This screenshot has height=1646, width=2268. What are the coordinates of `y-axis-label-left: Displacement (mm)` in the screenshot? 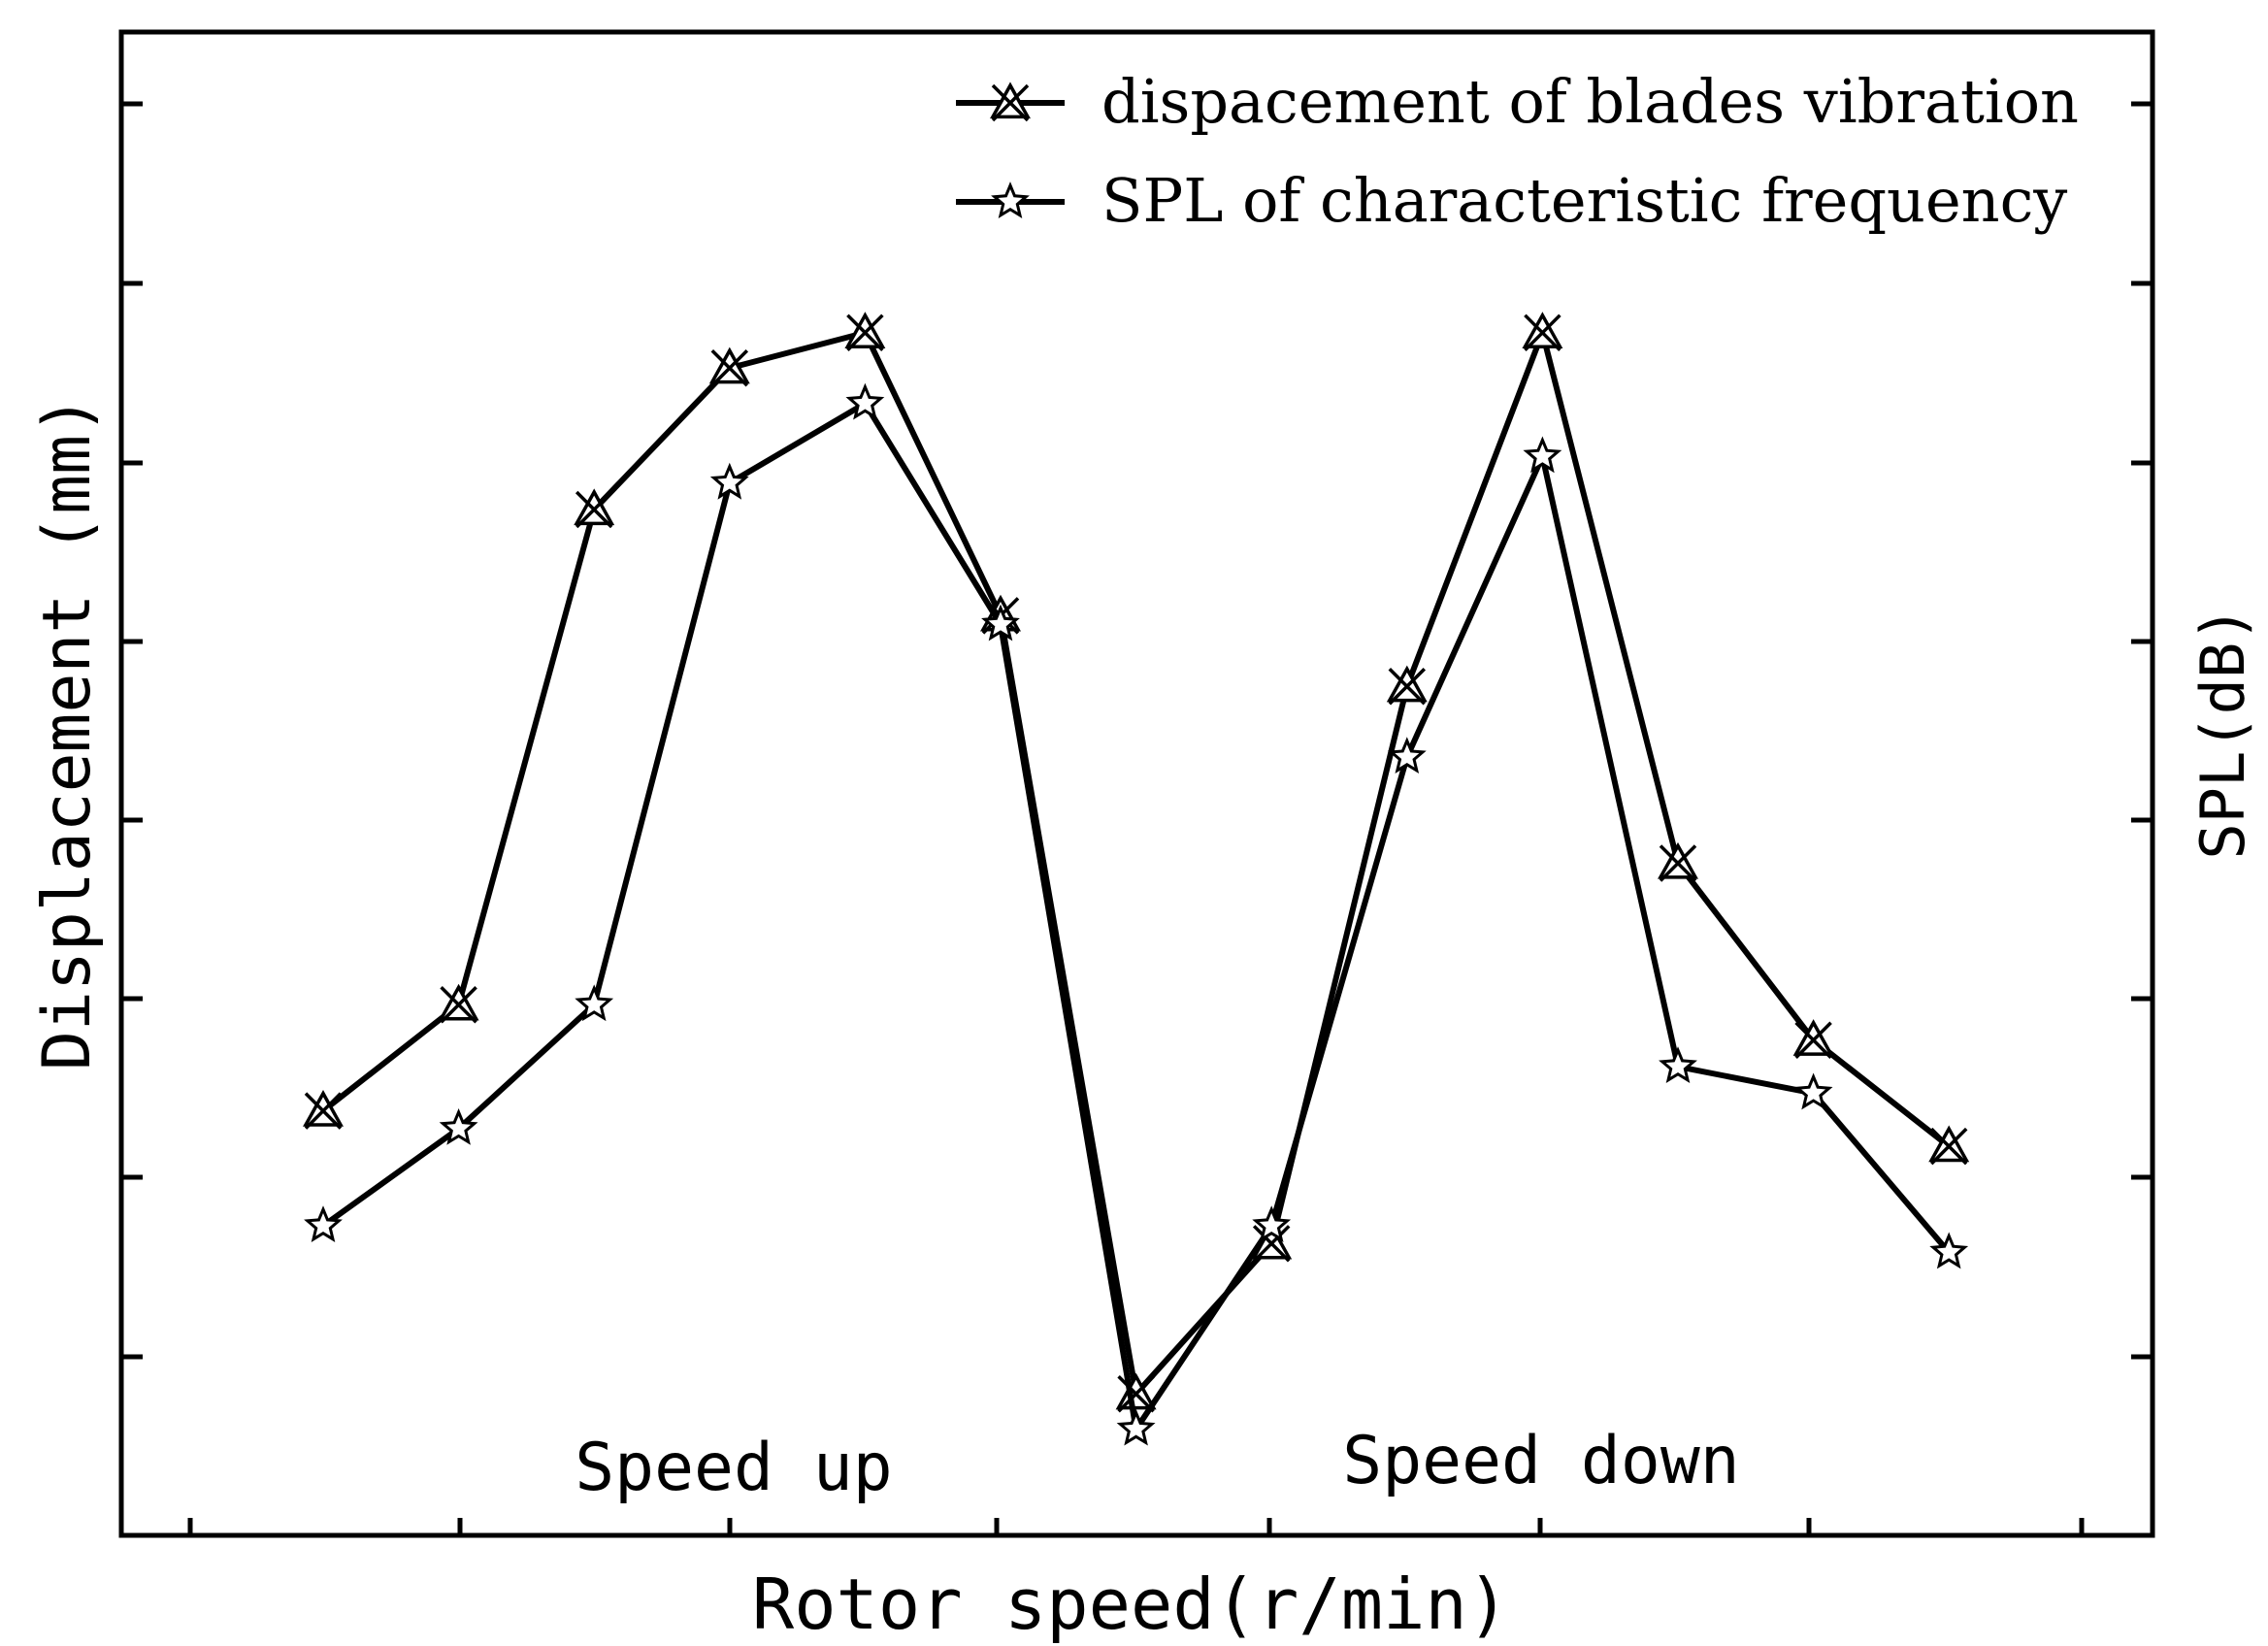 It's located at (67, 732).